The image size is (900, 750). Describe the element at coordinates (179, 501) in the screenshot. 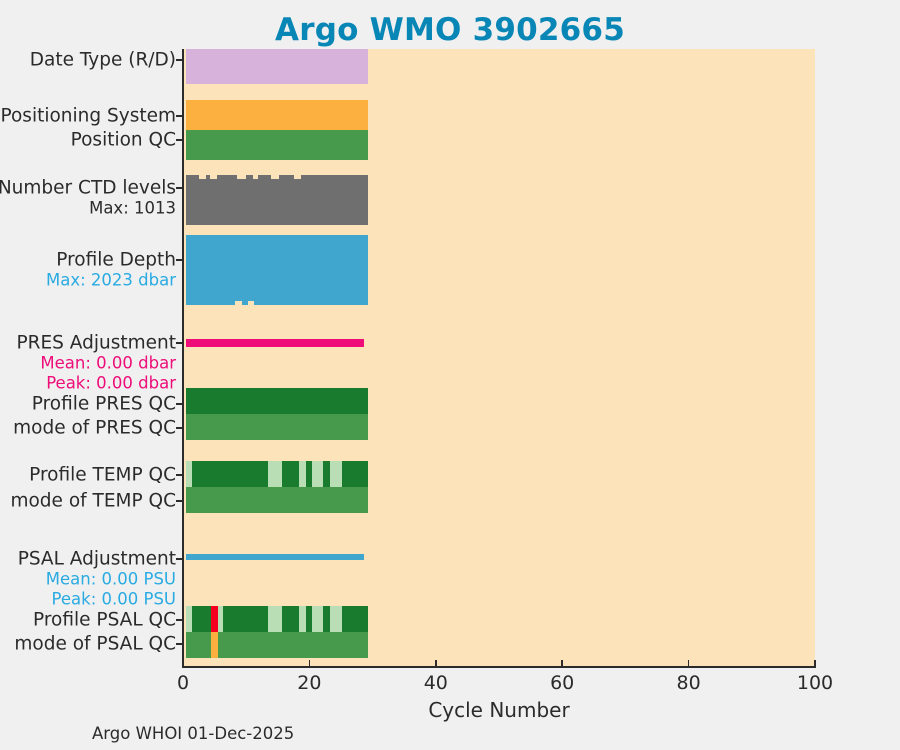

I see `y-tick-mode-of-temp-qc` at that location.